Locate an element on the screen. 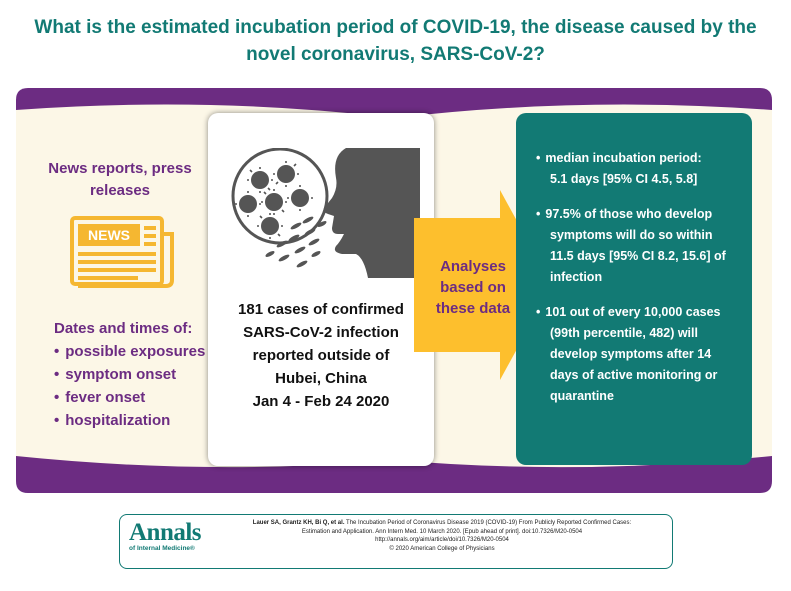 This screenshot has height=591, width=791. cases-line: reported outside of is located at coordinates (321, 355).